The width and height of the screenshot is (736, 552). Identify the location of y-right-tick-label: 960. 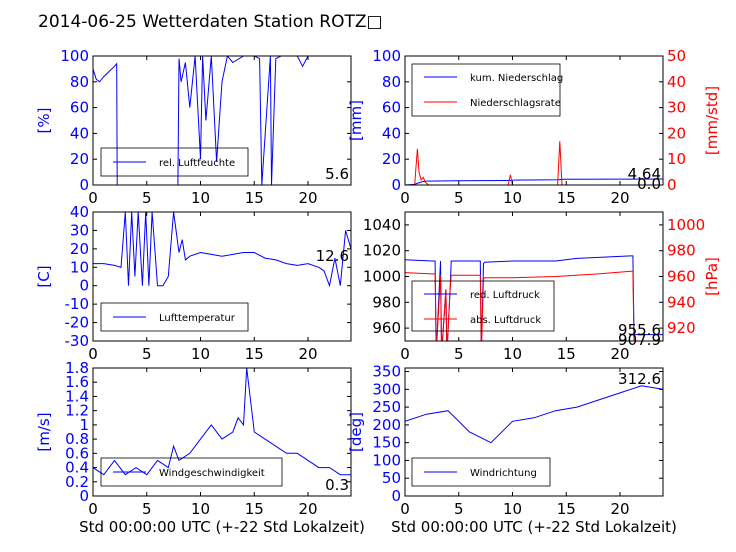
(681, 277).